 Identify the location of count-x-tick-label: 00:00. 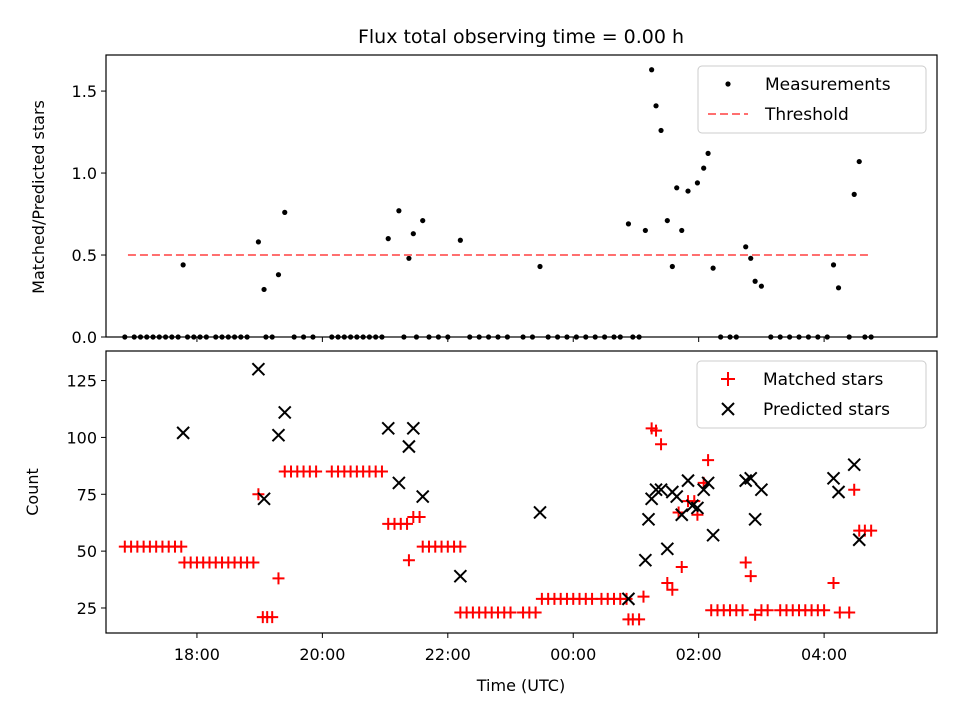
(573, 654).